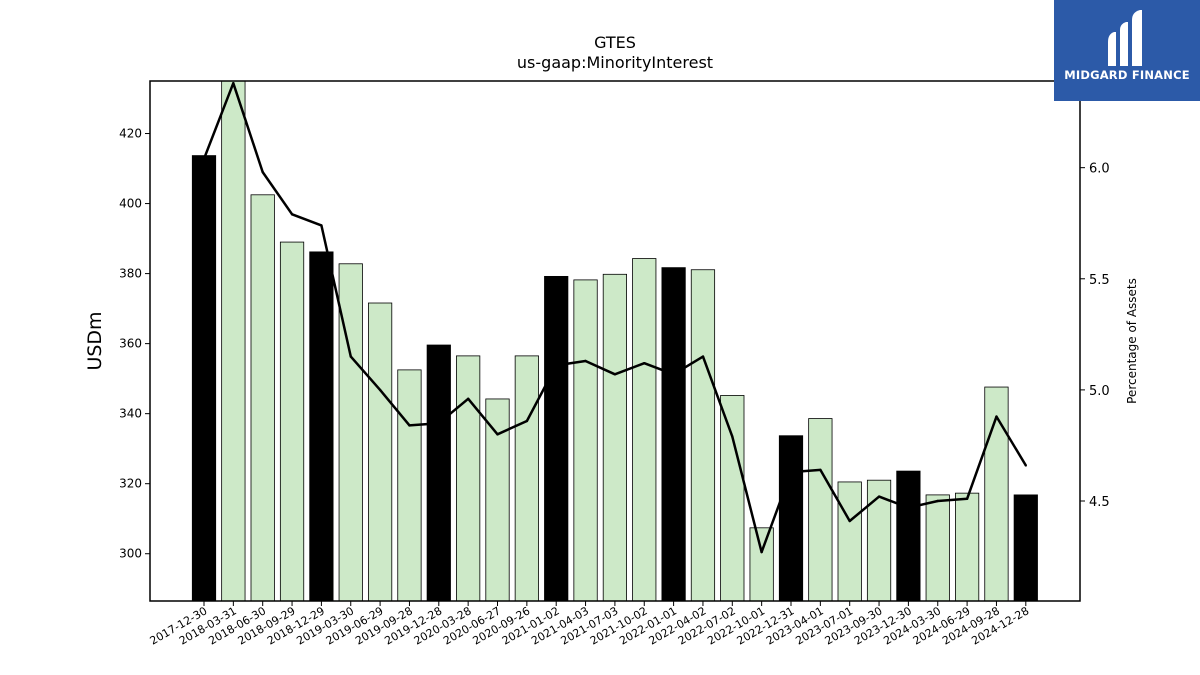  What do you see at coordinates (1099, 280) in the screenshot?
I see `y2-tick-label: 5.5` at bounding box center [1099, 280].